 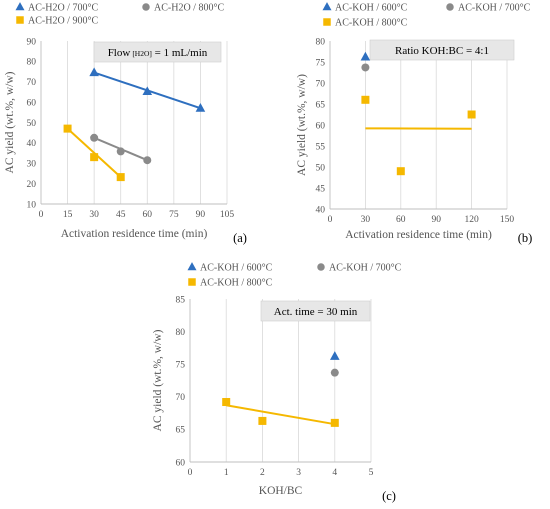 I want to click on legend-entry-2: AC-KOH / 800°C, so click(x=371, y=23).